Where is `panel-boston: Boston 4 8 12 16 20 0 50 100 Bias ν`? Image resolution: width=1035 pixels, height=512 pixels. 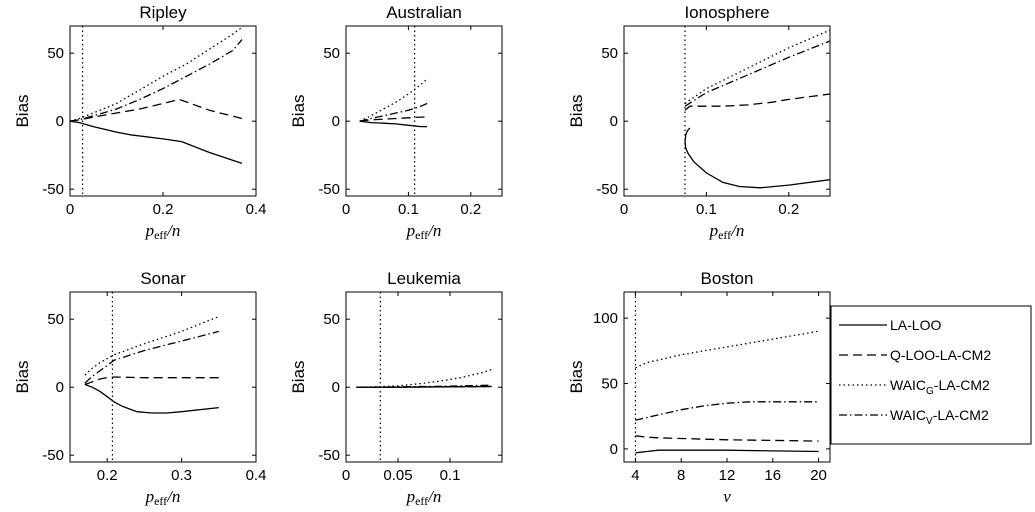 panel-boston: Boston 4 8 12 16 20 0 50 100 Bias ν is located at coordinates (699, 387).